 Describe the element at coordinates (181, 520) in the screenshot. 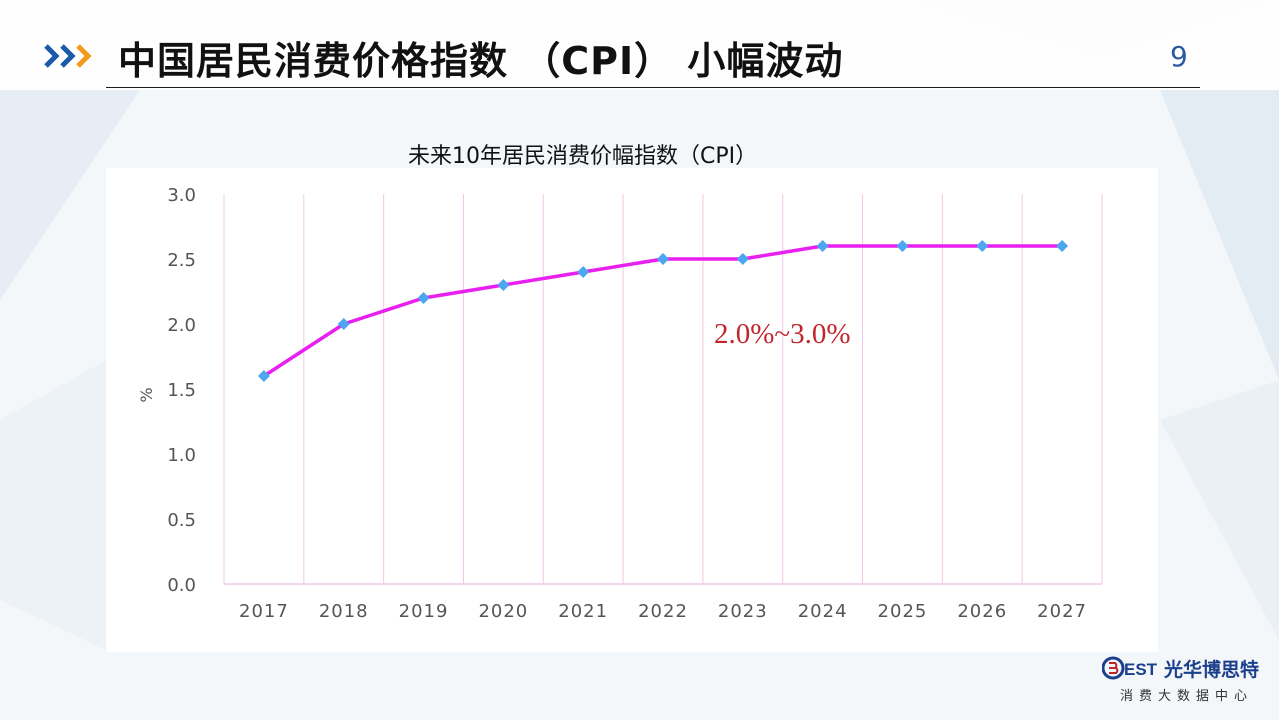

I see `y-tick-label: 0.5` at that location.